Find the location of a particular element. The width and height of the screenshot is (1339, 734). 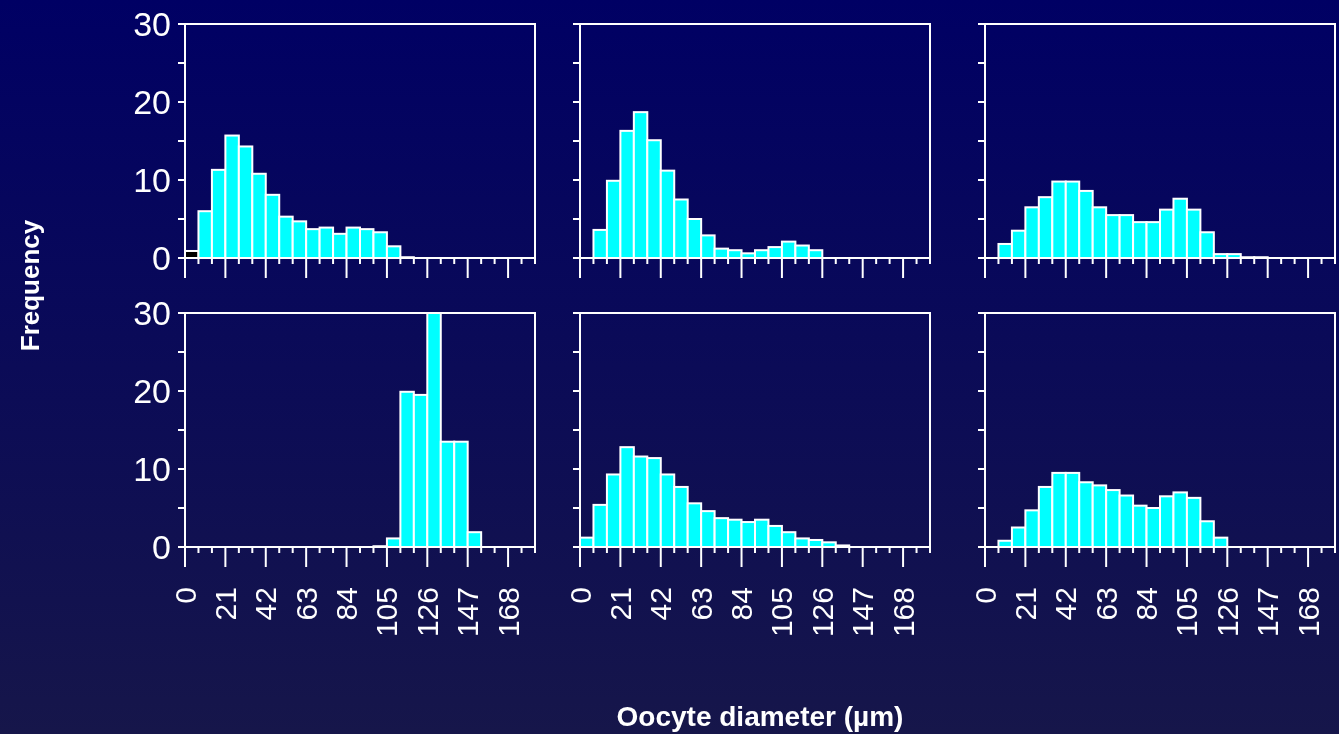

y-axis-title: Frequency is located at coordinates (30, 285).